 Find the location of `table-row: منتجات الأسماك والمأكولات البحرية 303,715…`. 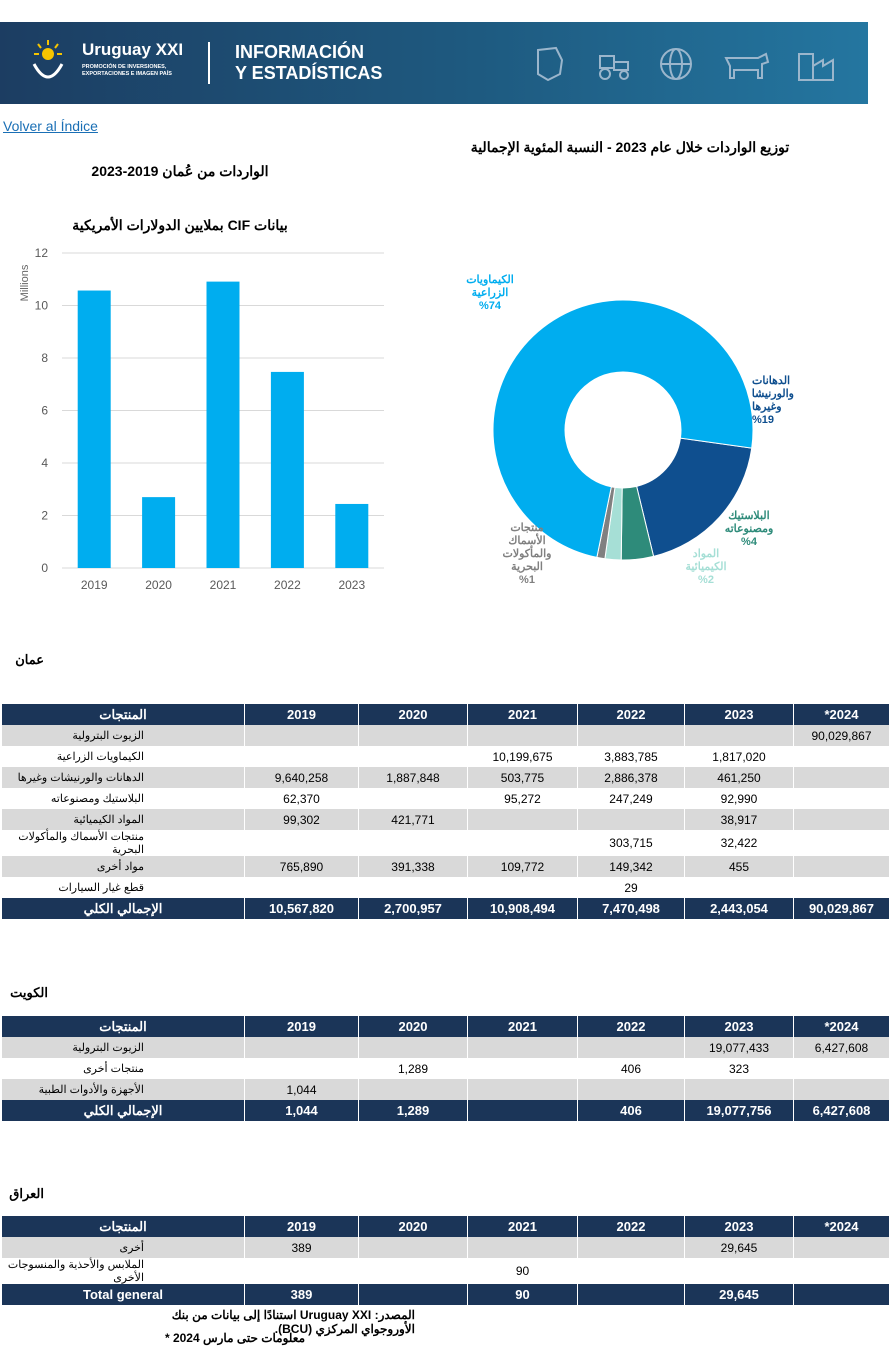

table-row: منتجات الأسماك والمأكولات البحرية 303,715… is located at coordinates (445, 843).